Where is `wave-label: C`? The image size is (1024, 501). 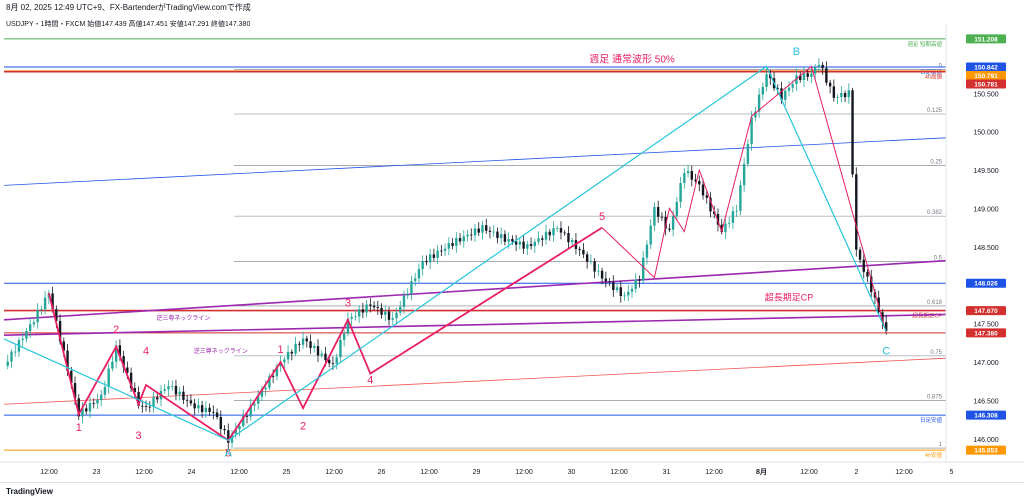 wave-label: C is located at coordinates (886, 351).